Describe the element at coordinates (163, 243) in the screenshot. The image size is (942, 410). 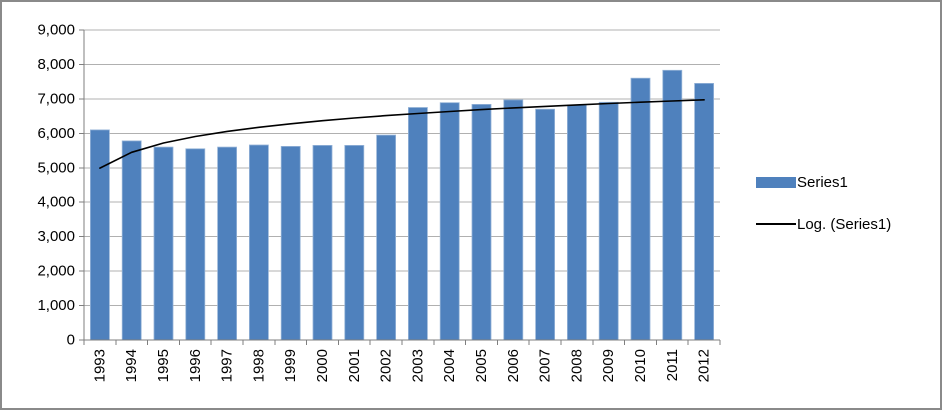
I see `bar-1995` at that location.